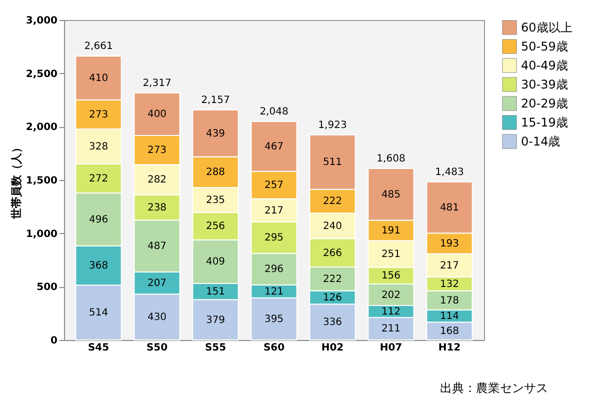  I want to click on data-label: 481, so click(450, 208).